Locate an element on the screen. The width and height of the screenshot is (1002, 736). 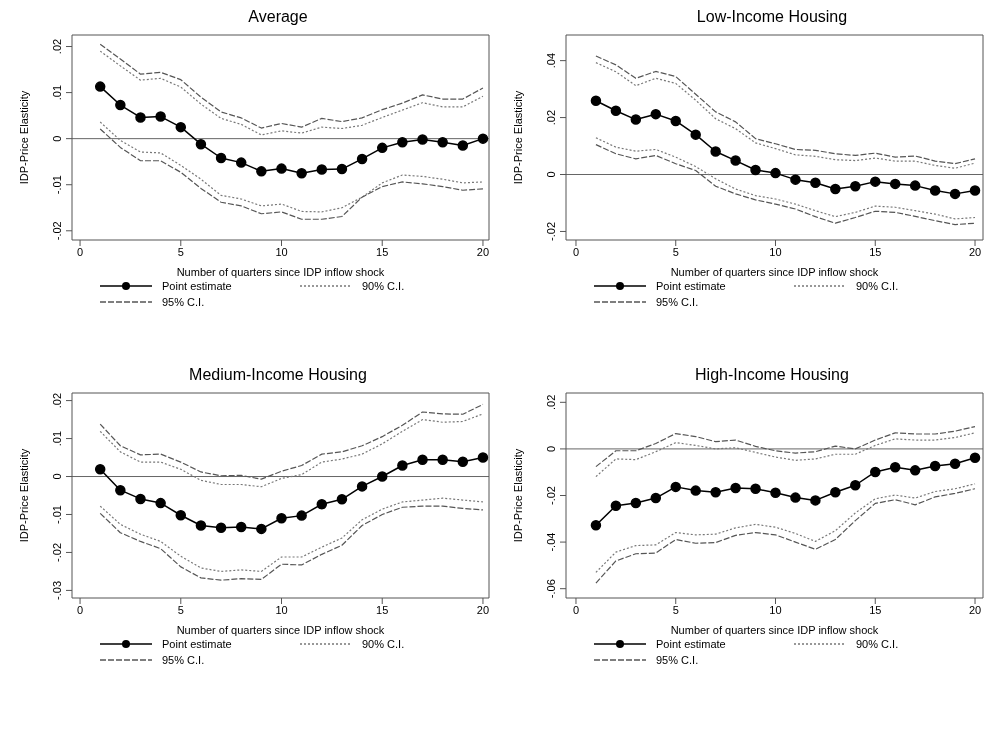
y-tick-label: -.03 is located at coordinates (57, 590).